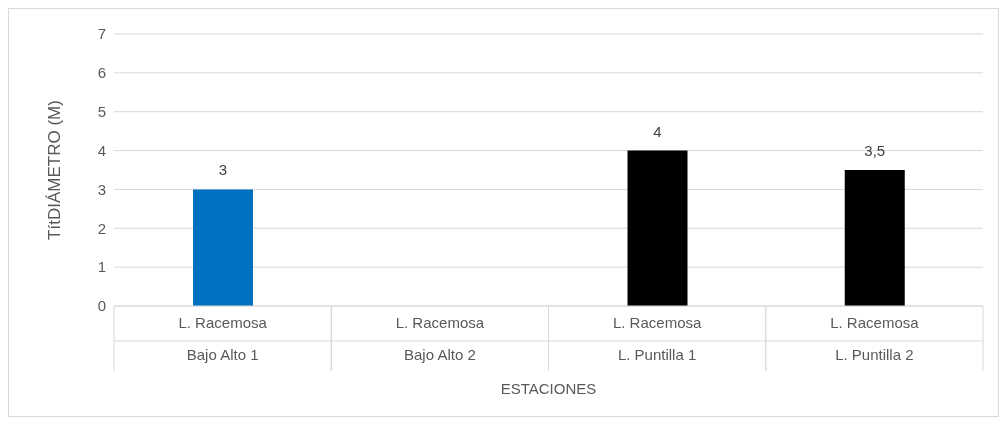 This screenshot has height=425, width=1007. Describe the element at coordinates (101, 112) in the screenshot. I see `y-tick-label: 5` at that location.